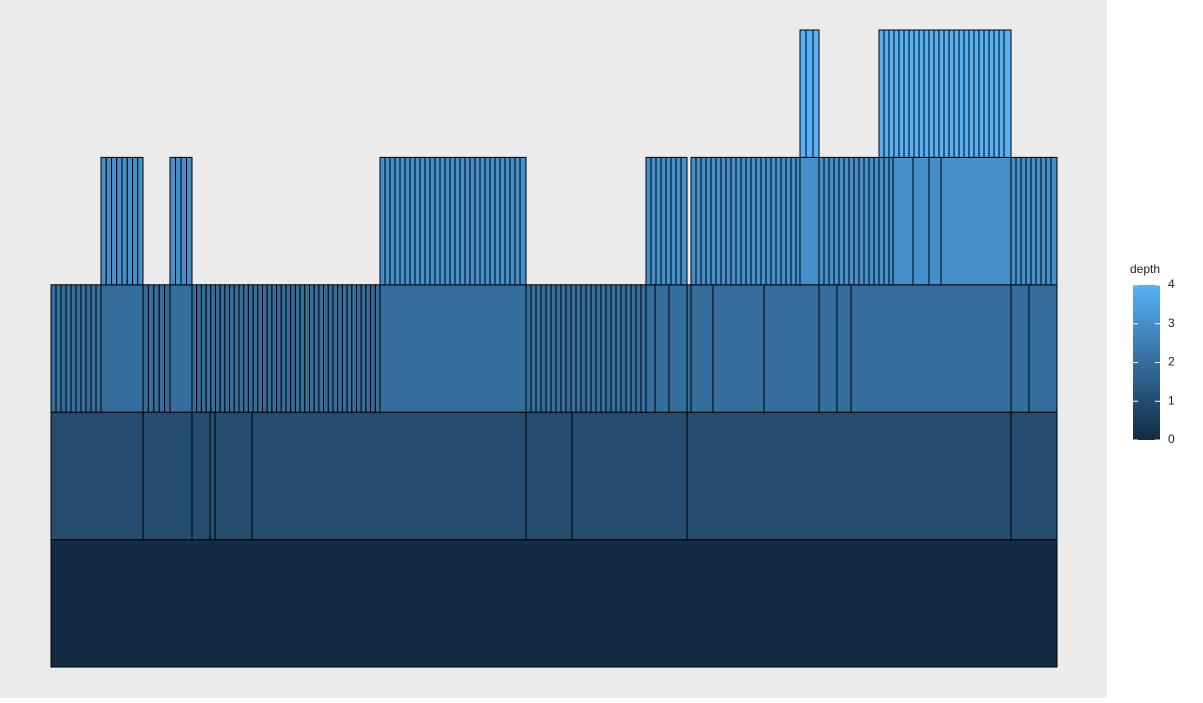 The width and height of the screenshot is (1203, 703). I want to click on colorbar-tick-label: 4, so click(1171, 284).